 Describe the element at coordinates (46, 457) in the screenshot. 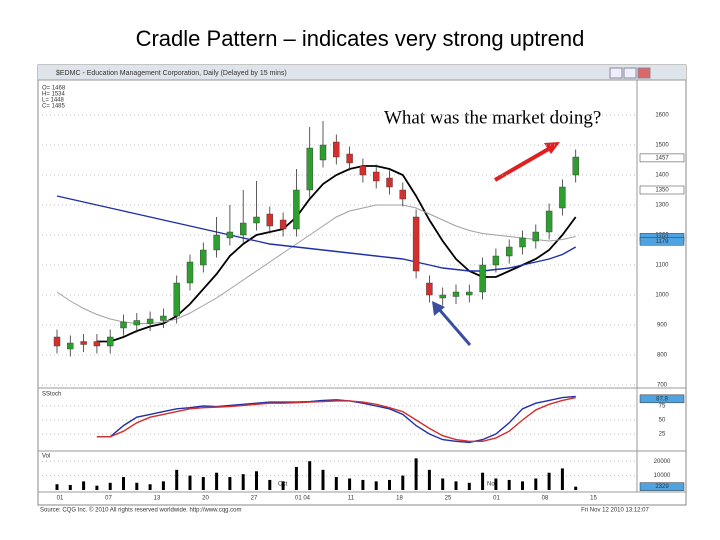

I see `panel-title: Vol` at that location.